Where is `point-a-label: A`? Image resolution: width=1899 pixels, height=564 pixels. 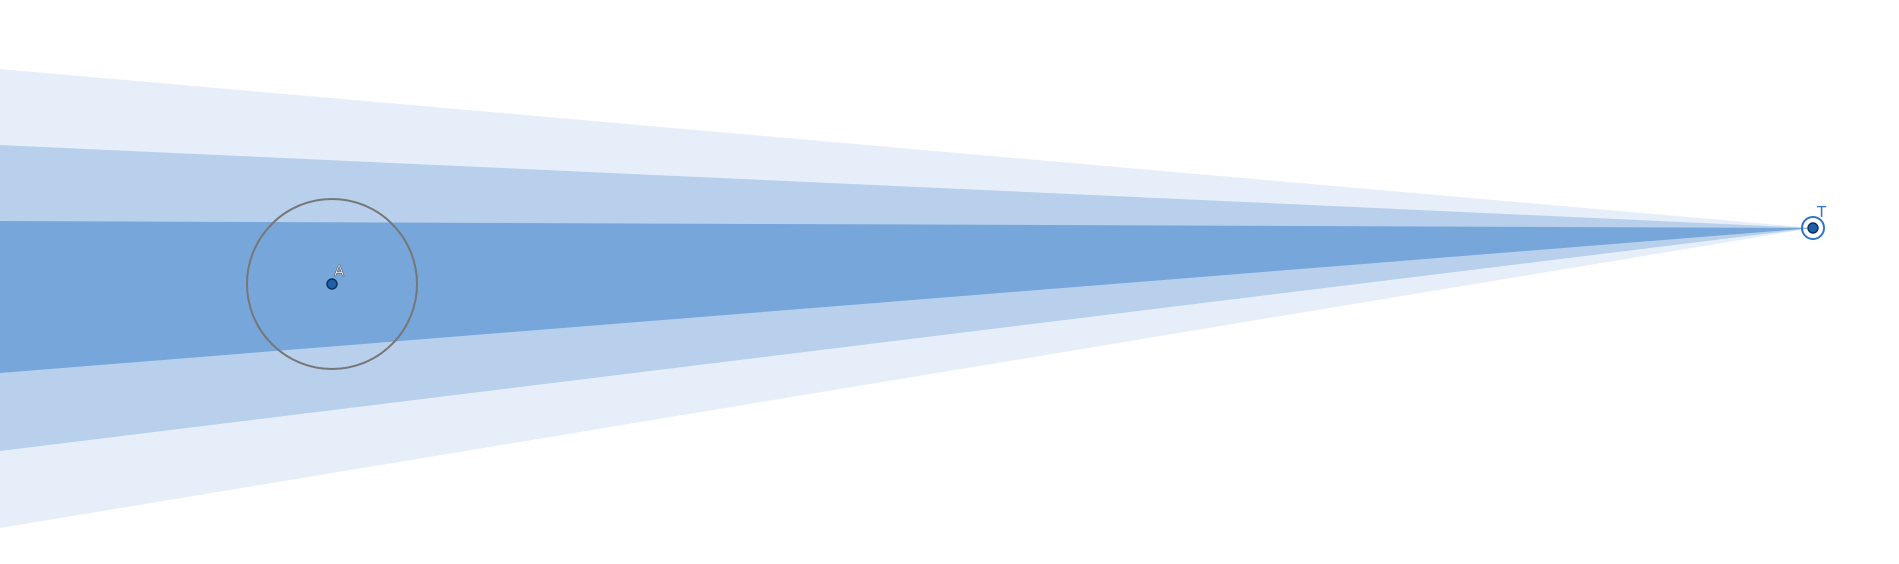 point-a-label: A is located at coordinates (339, 271).